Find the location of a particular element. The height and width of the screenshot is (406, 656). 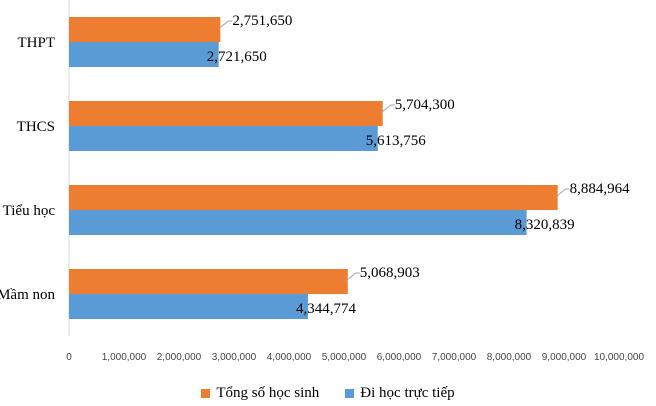

x-tick-label: 1,000,000 is located at coordinates (124, 357).